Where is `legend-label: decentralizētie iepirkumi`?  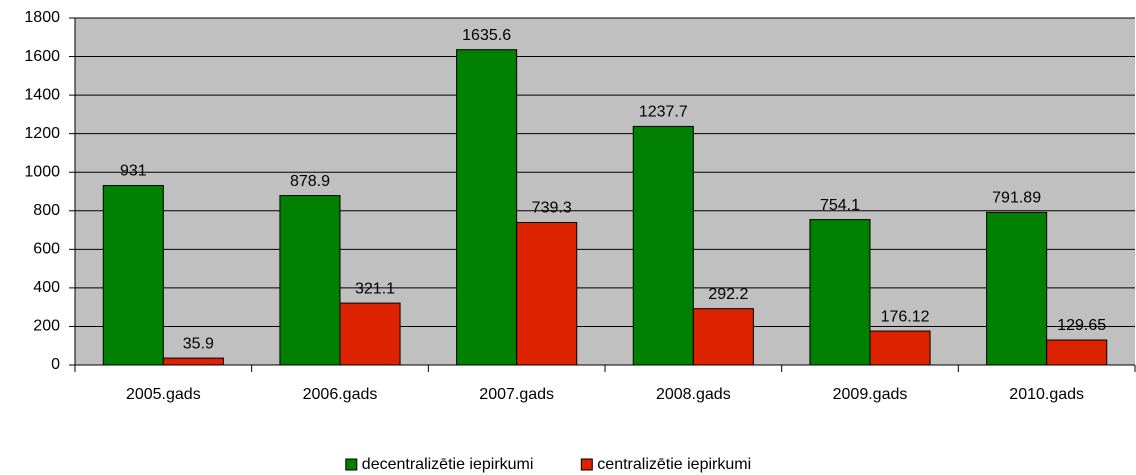 legend-label: decentralizētie iepirkumi is located at coordinates (448, 464).